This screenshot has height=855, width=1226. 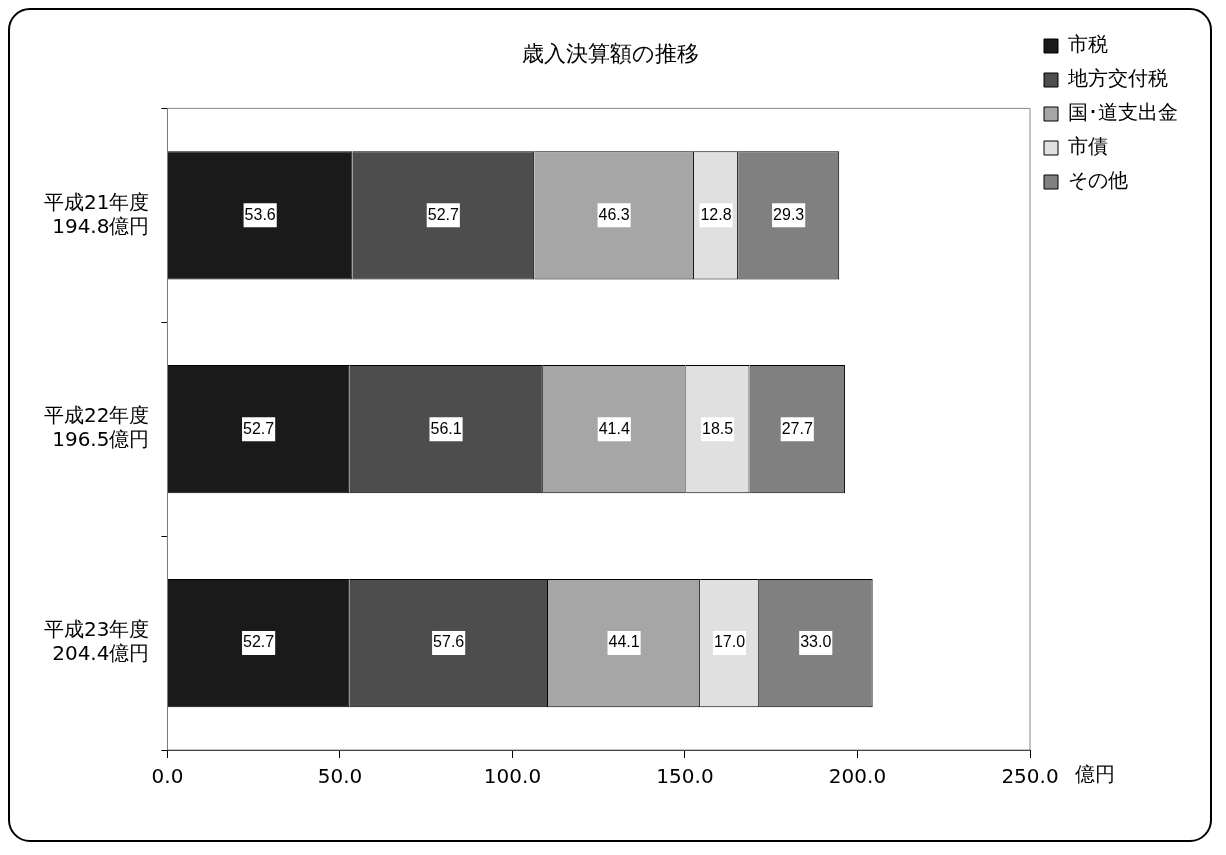 What do you see at coordinates (716, 214) in the screenshot?
I see `data-label: 12.8` at bounding box center [716, 214].